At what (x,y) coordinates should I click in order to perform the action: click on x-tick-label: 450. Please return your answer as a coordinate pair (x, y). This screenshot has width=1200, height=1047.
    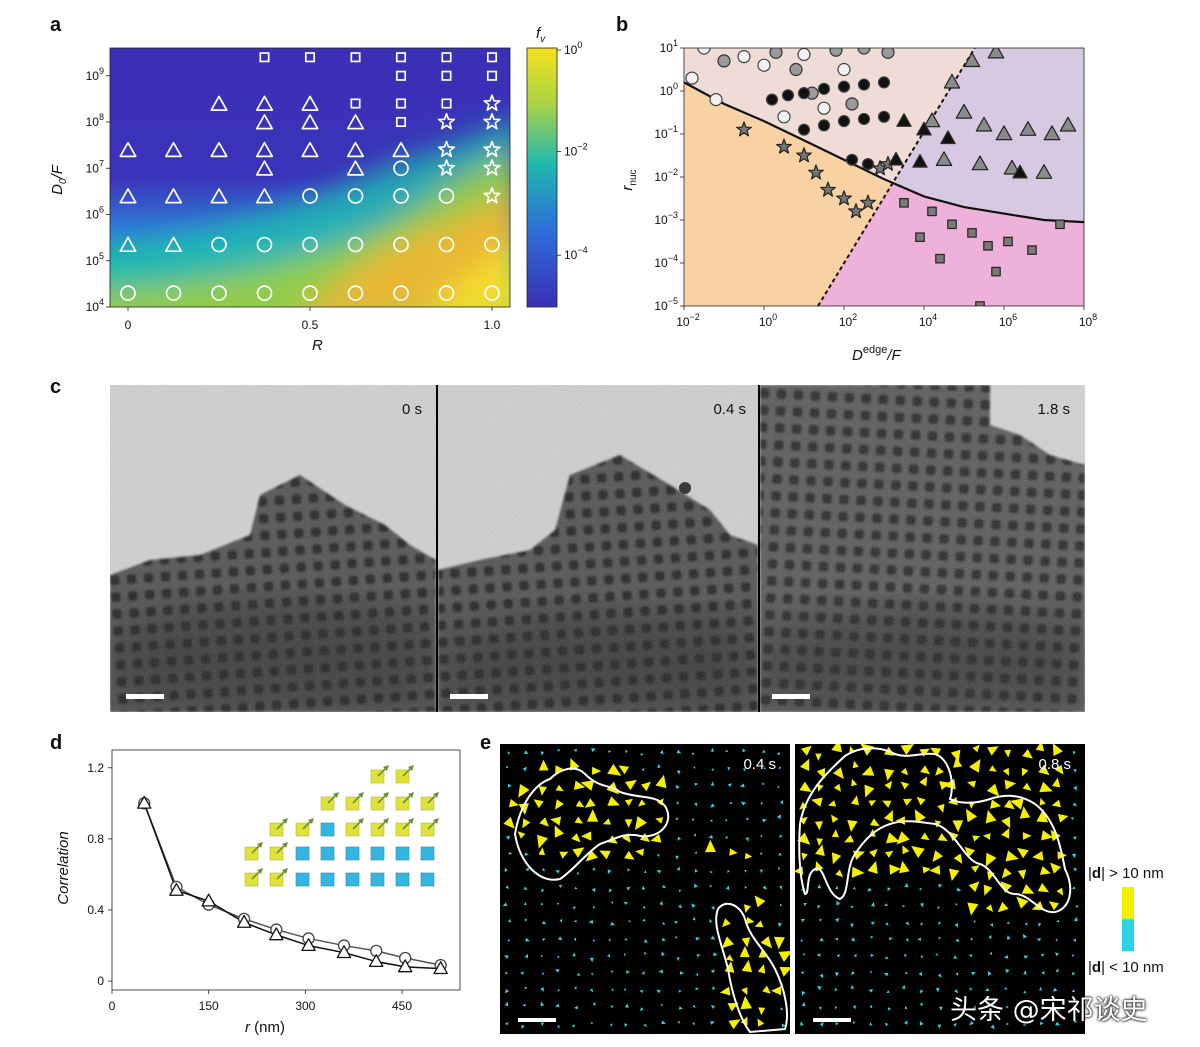
    Looking at the image, I should click on (402, 1006).